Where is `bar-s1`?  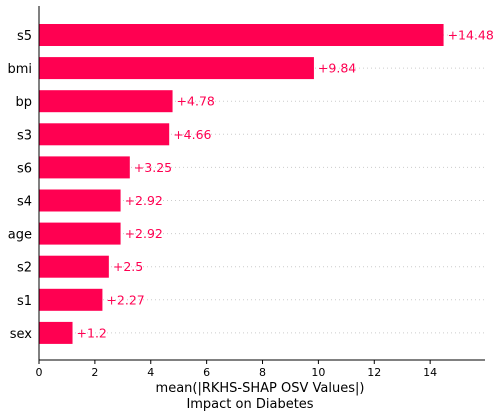 bar-s1 is located at coordinates (71, 299).